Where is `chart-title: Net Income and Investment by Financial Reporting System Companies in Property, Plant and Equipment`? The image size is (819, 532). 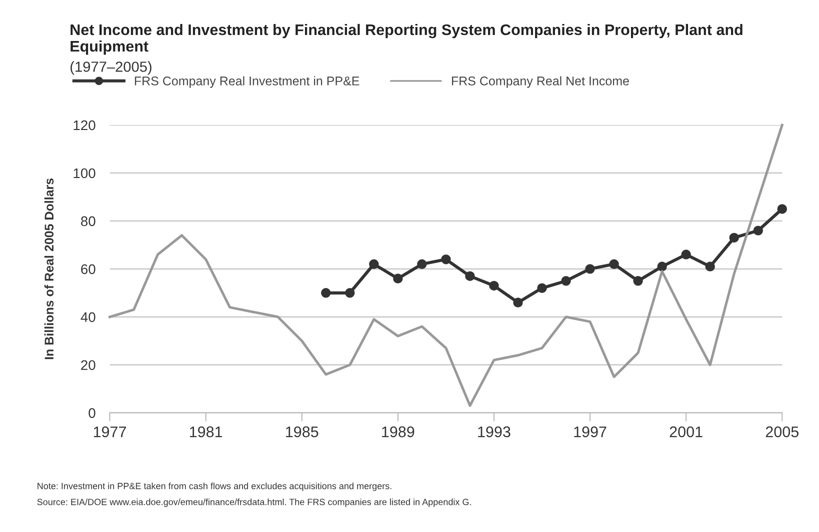 chart-title: Net Income and Investment by Financial Reporting System Companies in Property, Plant and Equipment is located at coordinates (406, 39).